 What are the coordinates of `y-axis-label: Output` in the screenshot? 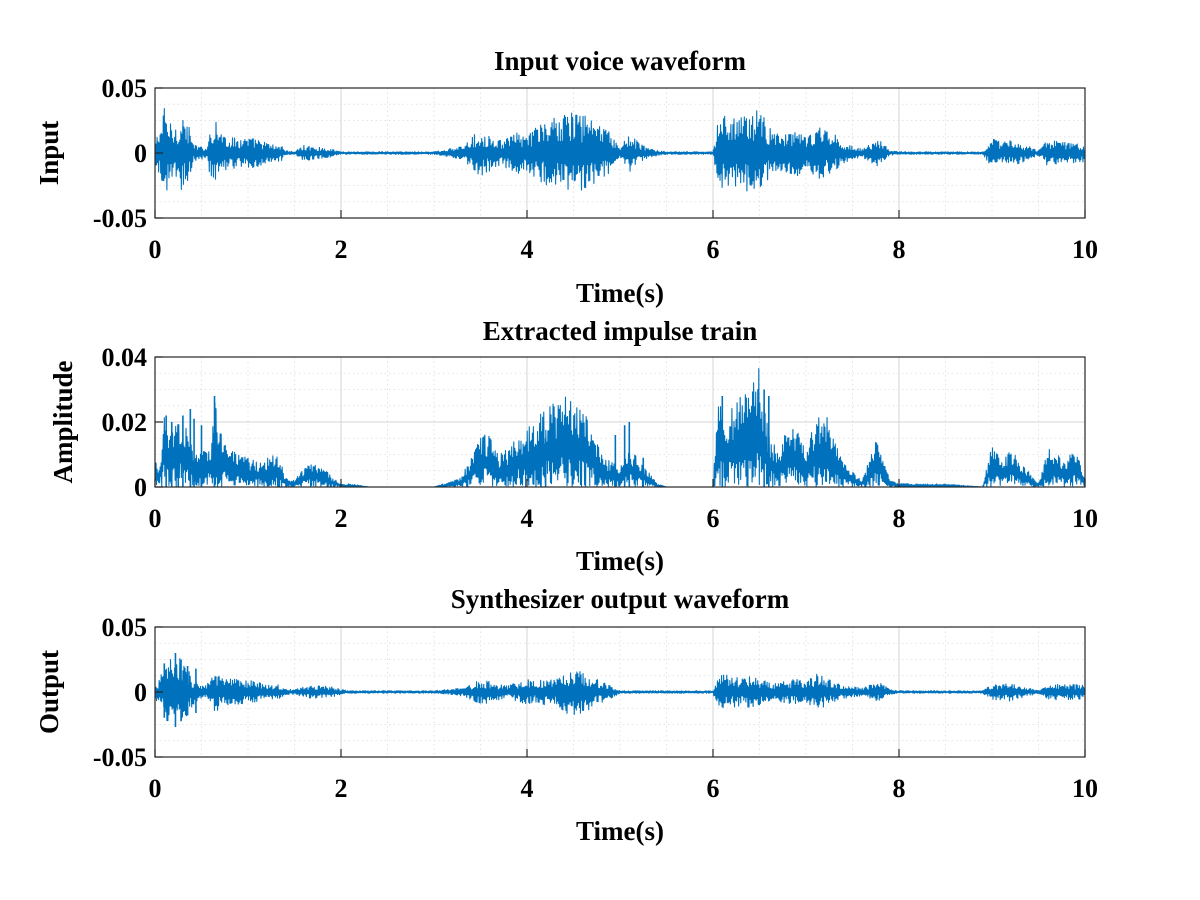 It's located at (49, 692).